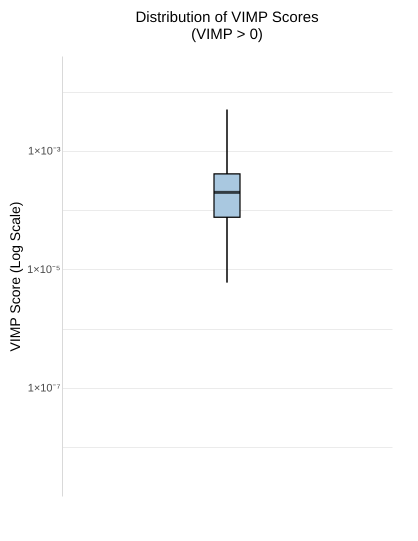  I want to click on y-axis-title: VIMP Score (Log Scale), so click(15, 277).